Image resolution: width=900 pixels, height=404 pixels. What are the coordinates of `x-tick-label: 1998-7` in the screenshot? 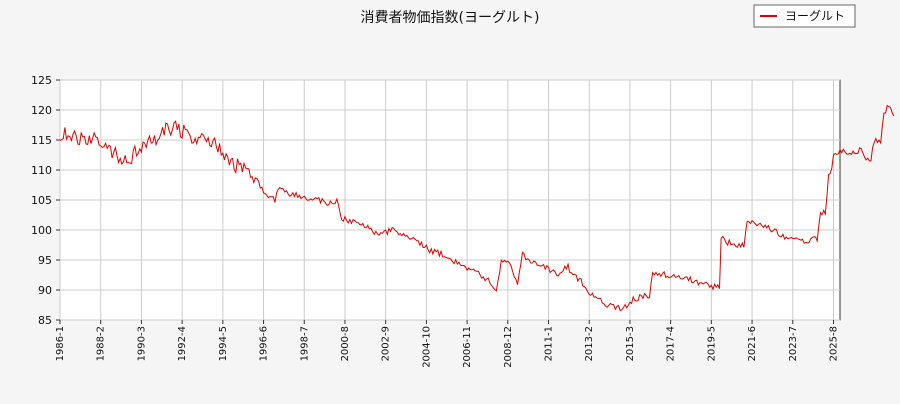 It's located at (304, 343).